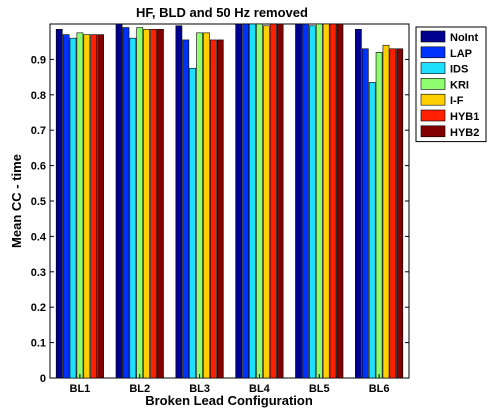  What do you see at coordinates (358, 204) in the screenshot?
I see `bar-bl6-noint` at bounding box center [358, 204].